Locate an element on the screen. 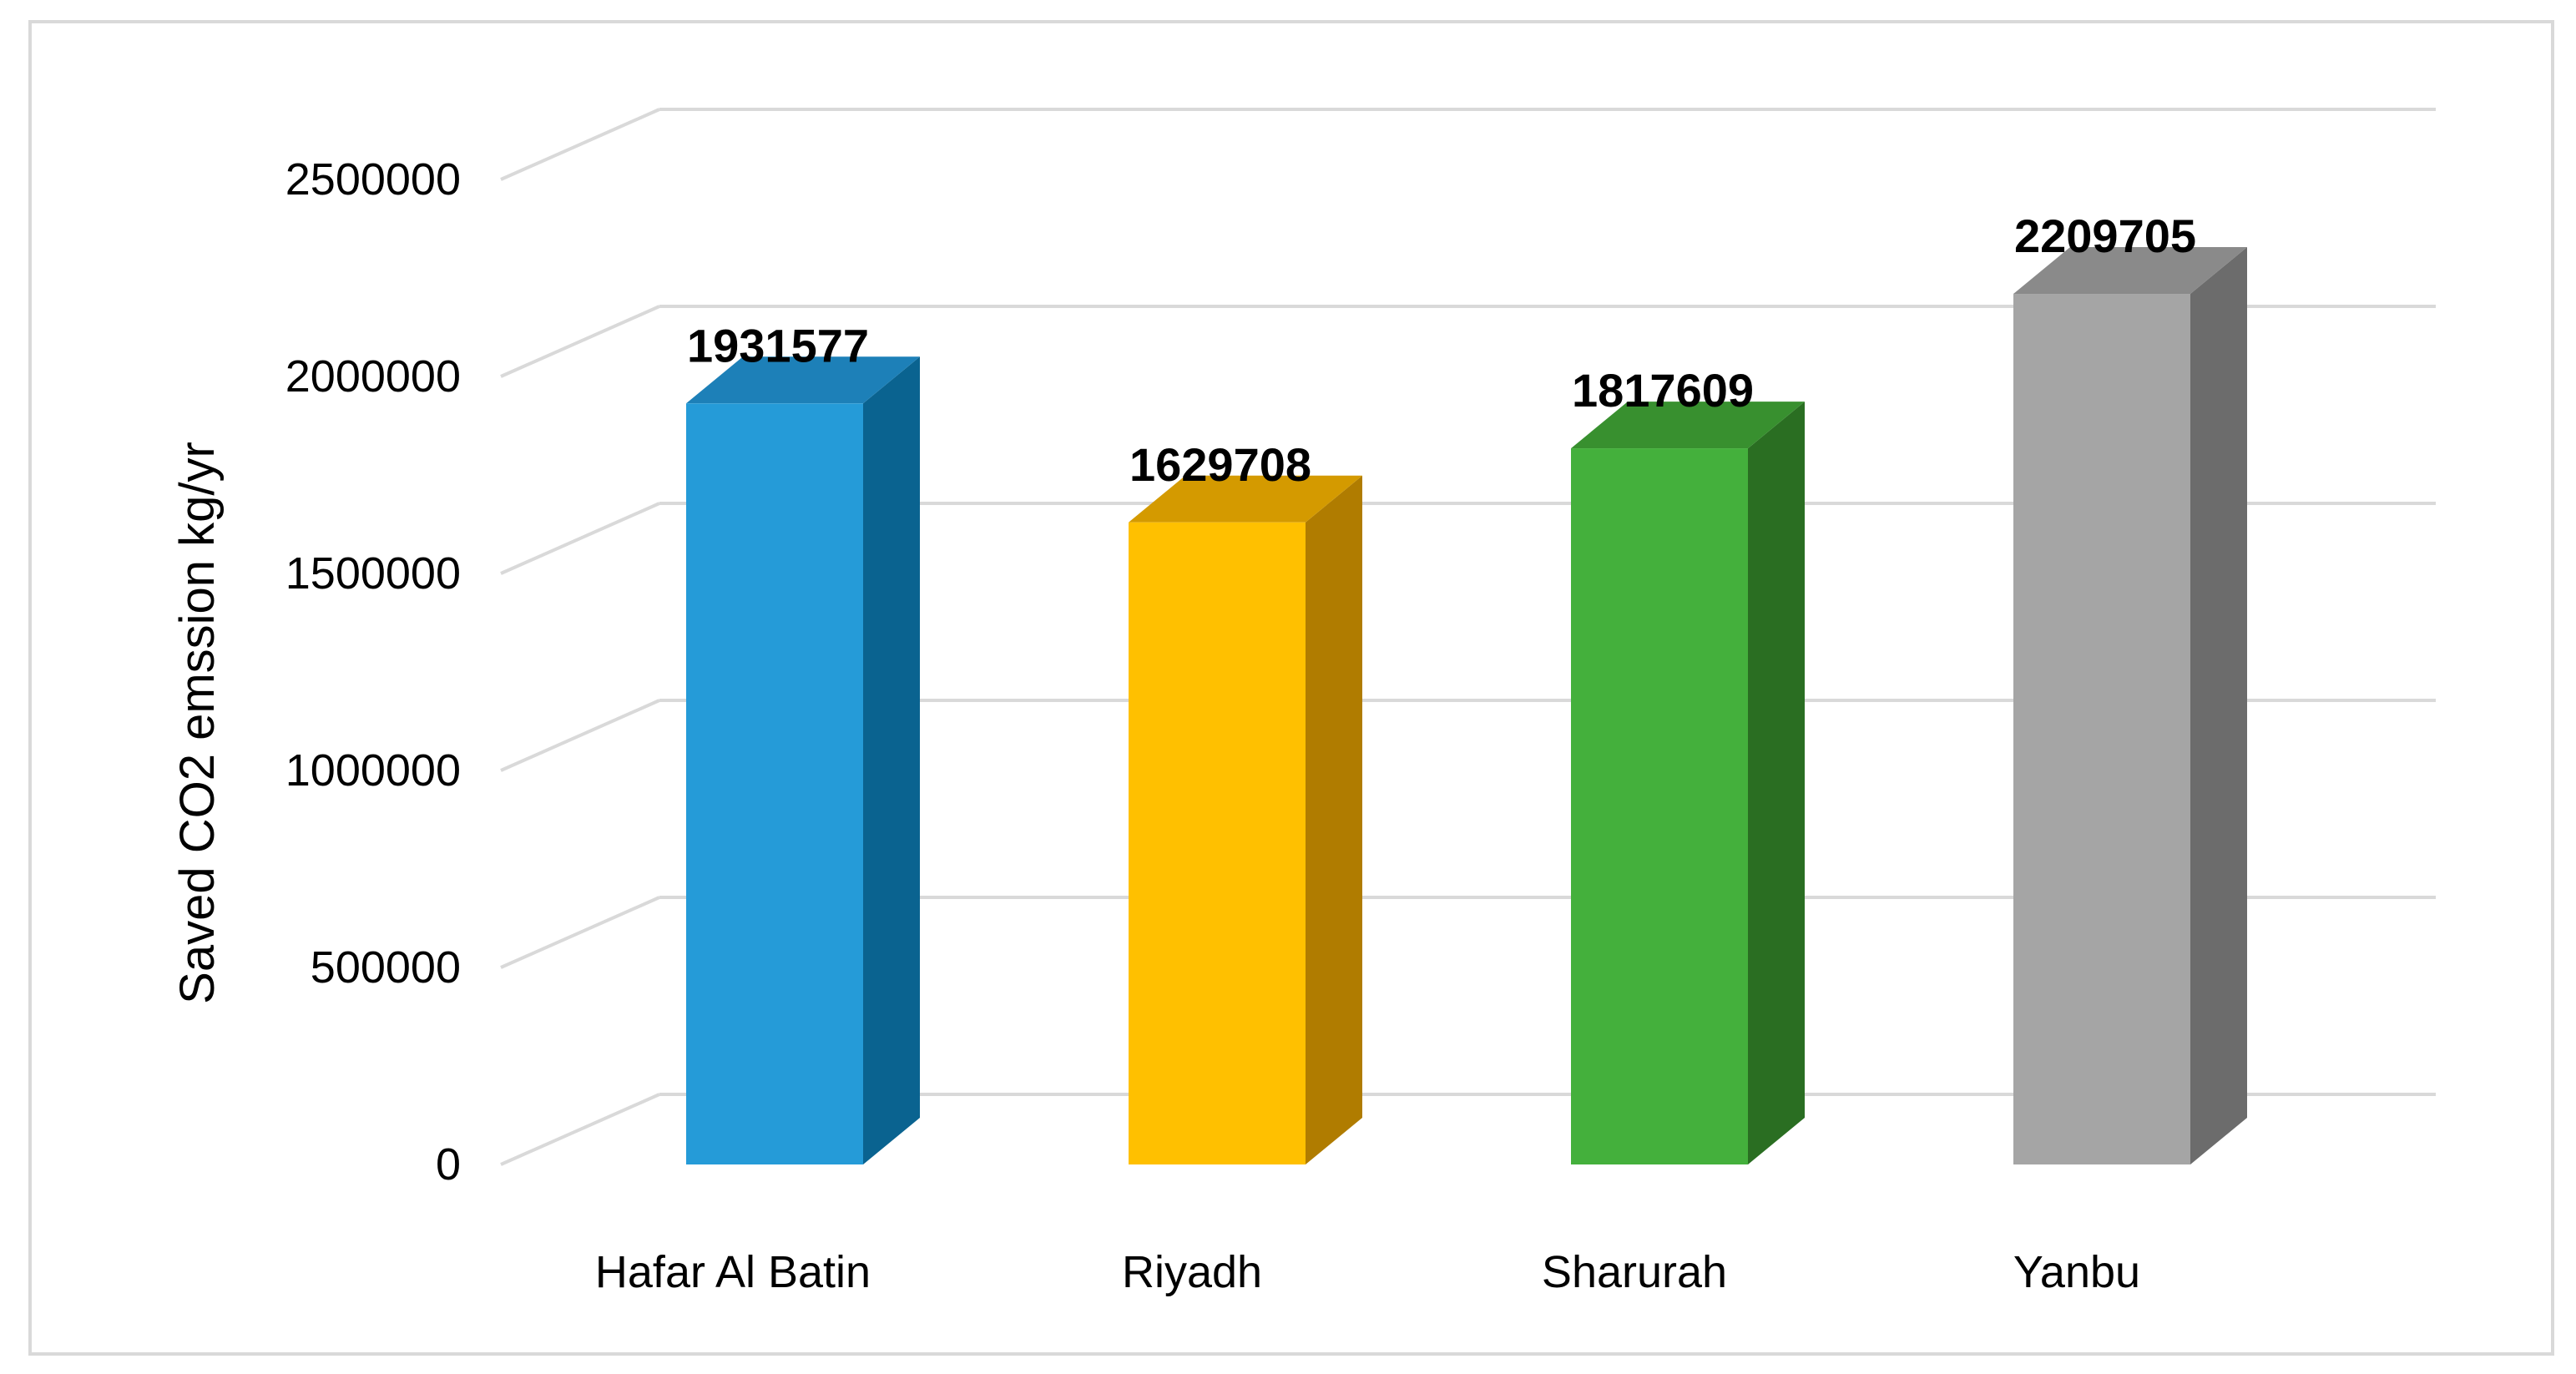  data-label-2: 1817609 is located at coordinates (1663, 390).